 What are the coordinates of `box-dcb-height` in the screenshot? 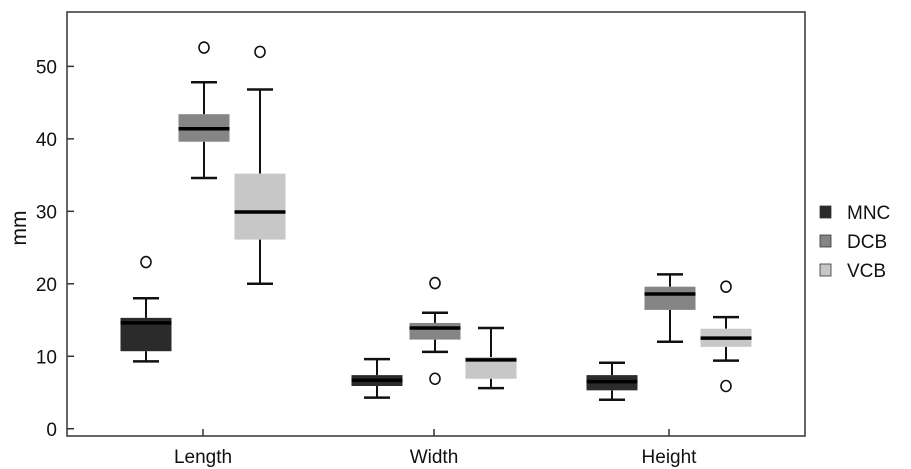 It's located at (670, 308).